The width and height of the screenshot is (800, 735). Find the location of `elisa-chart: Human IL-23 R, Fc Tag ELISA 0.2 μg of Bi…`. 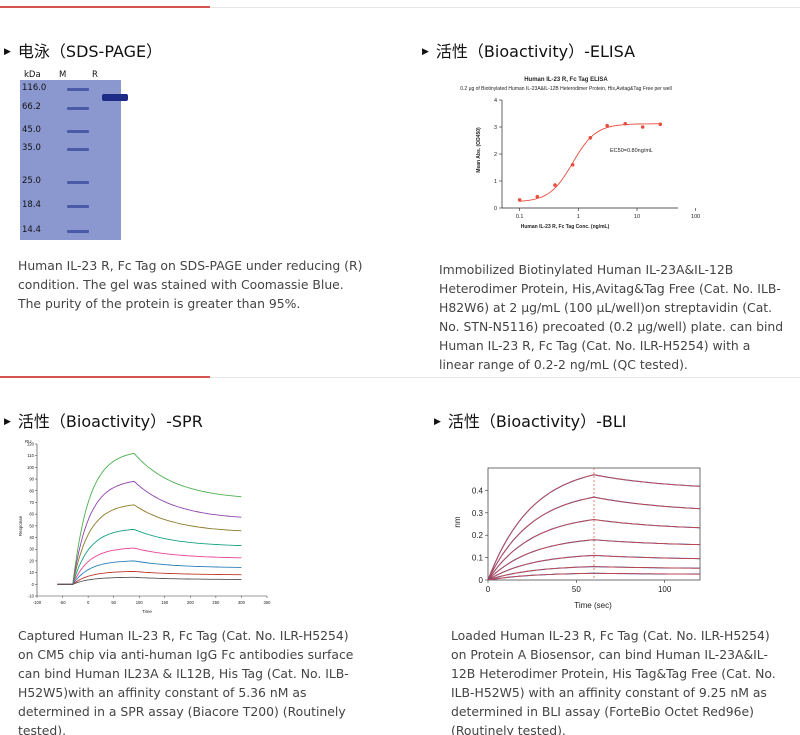

elisa-chart: Human IL-23 R, Fc Tag ELISA 0.2 μg of Bi… is located at coordinates (580, 153).